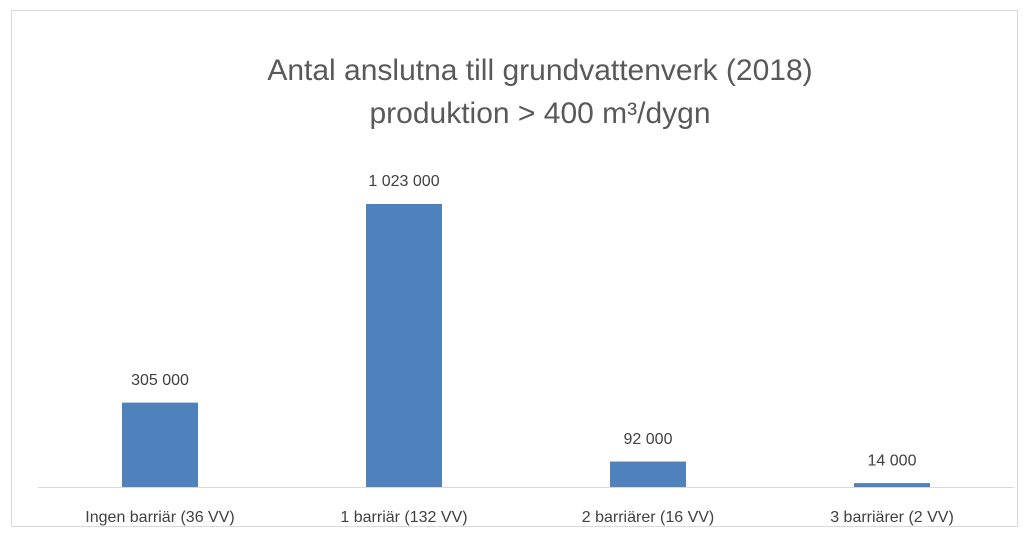 Image resolution: width=1029 pixels, height=537 pixels. I want to click on x-tick-label: Ingen barriär (36 VV), so click(159, 517).